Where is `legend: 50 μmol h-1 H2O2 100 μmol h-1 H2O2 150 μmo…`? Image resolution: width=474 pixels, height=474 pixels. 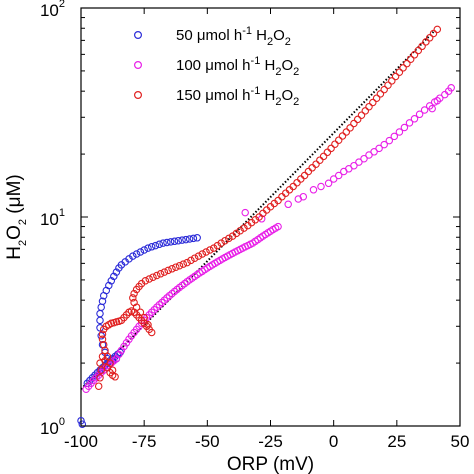
legend: 50 μmol h-1 H2O2 100 μmol h-1 H2O2 150 μmo… is located at coordinates (216, 66).